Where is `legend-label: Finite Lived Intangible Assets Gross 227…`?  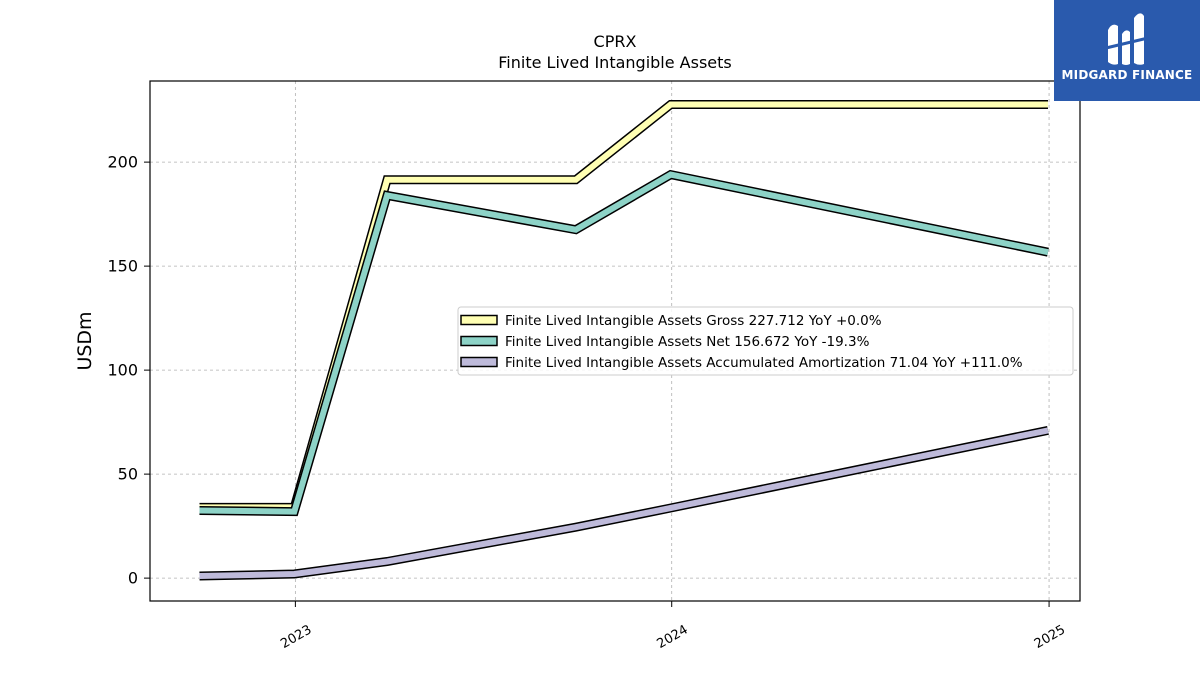
legend-label: Finite Lived Intangible Assets Gross 227… is located at coordinates (693, 321).